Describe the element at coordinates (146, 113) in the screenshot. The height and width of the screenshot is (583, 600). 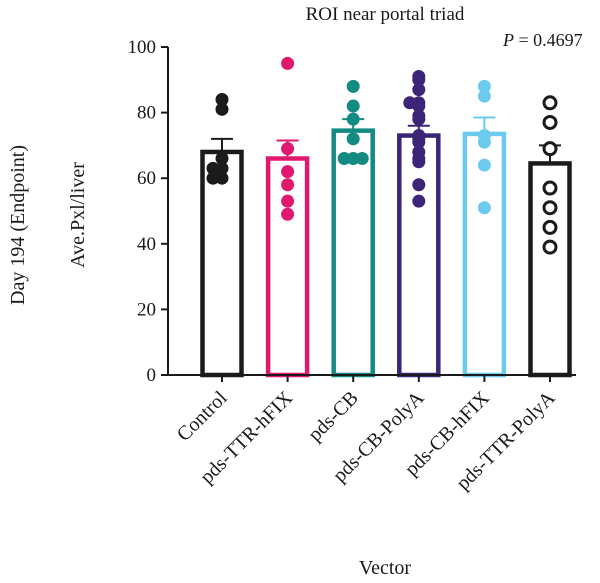
I see `y-tick-label: 80` at that location.